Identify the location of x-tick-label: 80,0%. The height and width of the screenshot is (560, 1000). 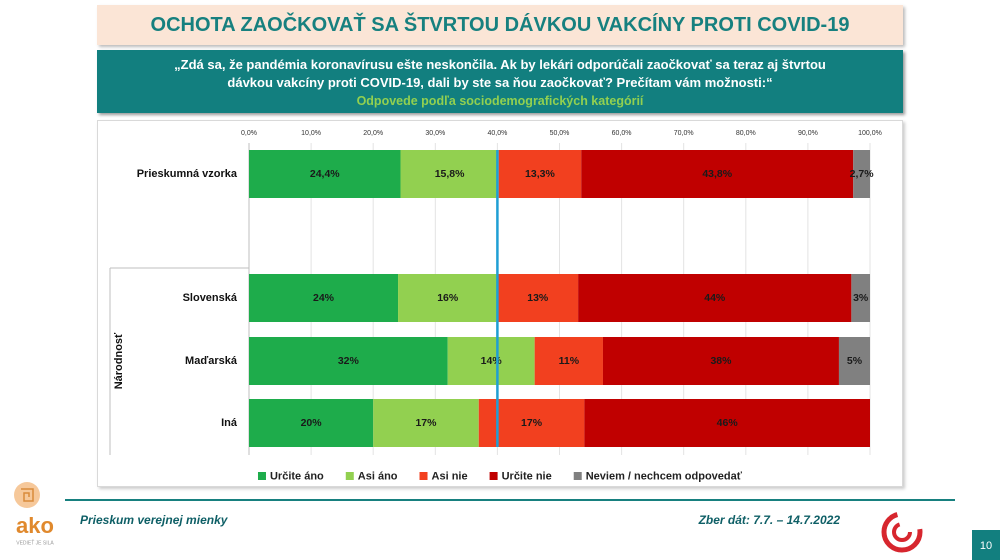
(746, 133).